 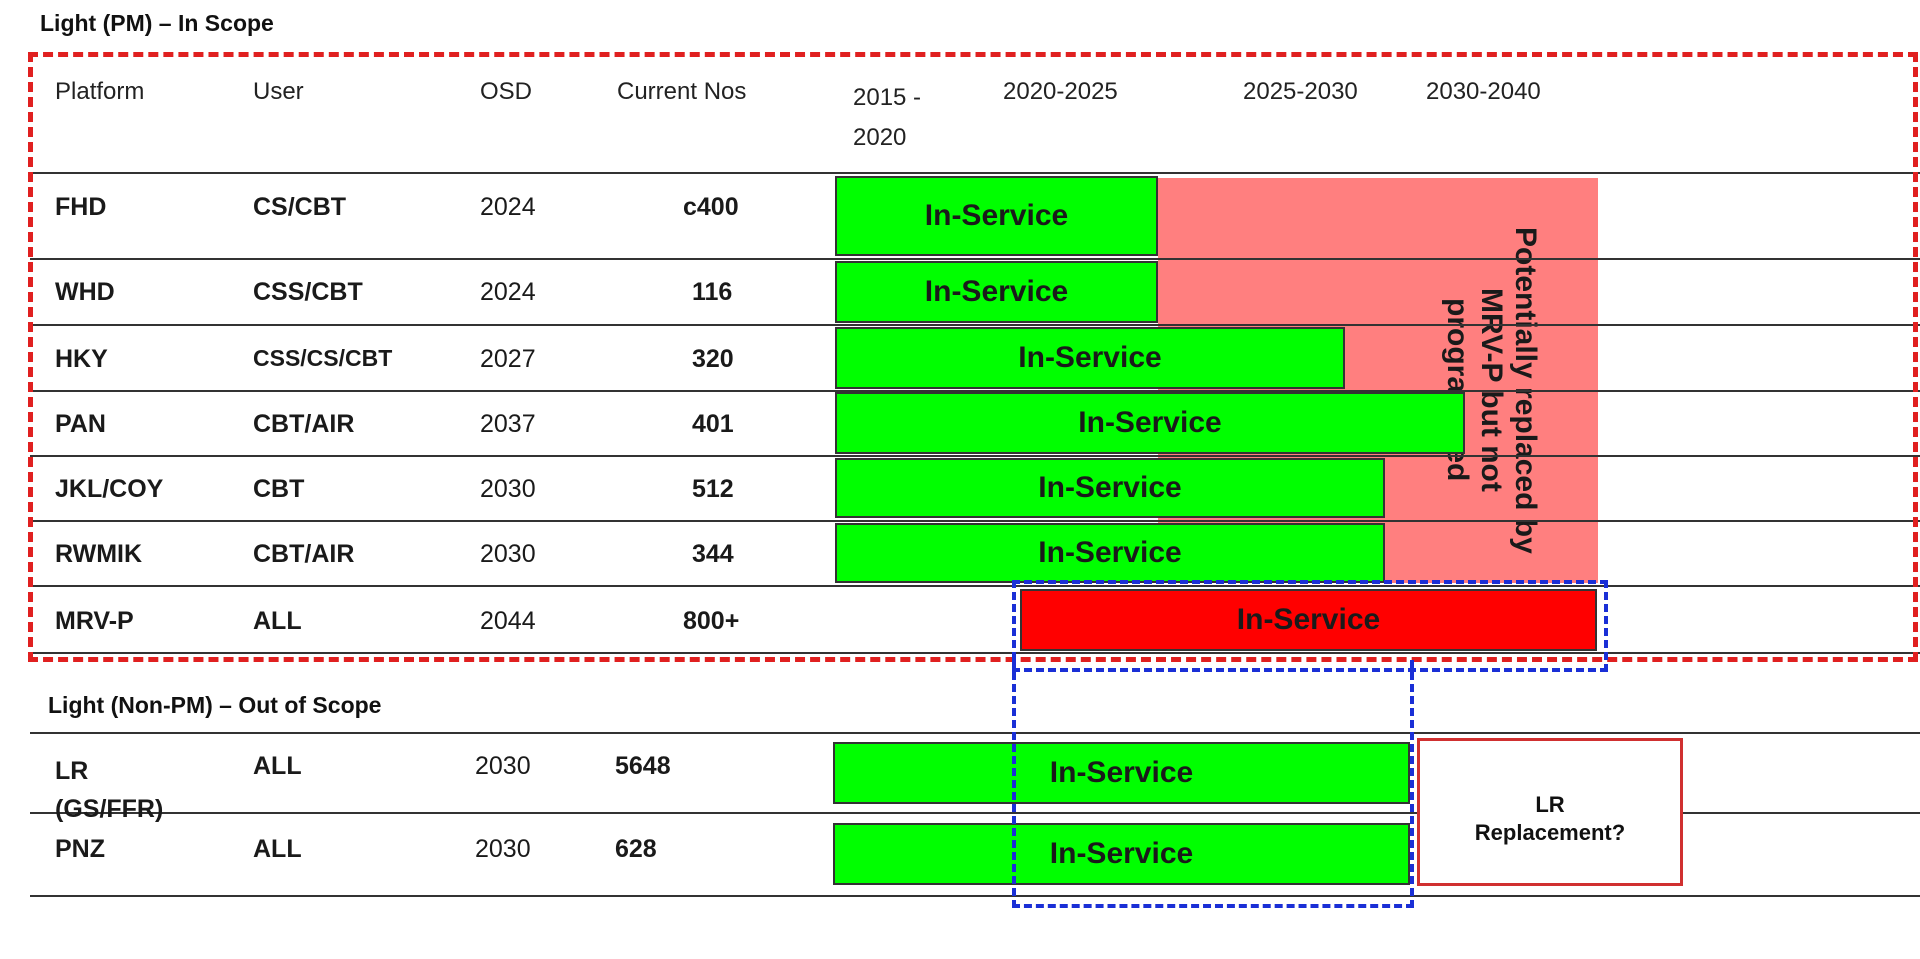 What do you see at coordinates (1090, 358) in the screenshot?
I see `in-service-bar-hky: In-Service` at bounding box center [1090, 358].